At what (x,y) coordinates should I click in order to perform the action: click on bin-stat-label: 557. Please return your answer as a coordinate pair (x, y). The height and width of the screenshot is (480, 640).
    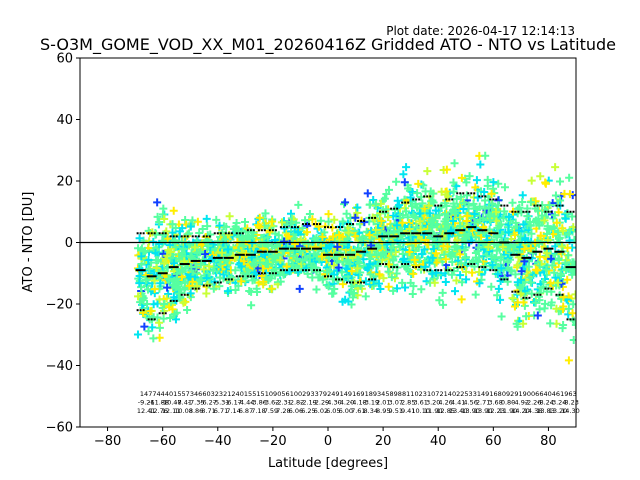
    Looking at the image, I should click on (183, 394).